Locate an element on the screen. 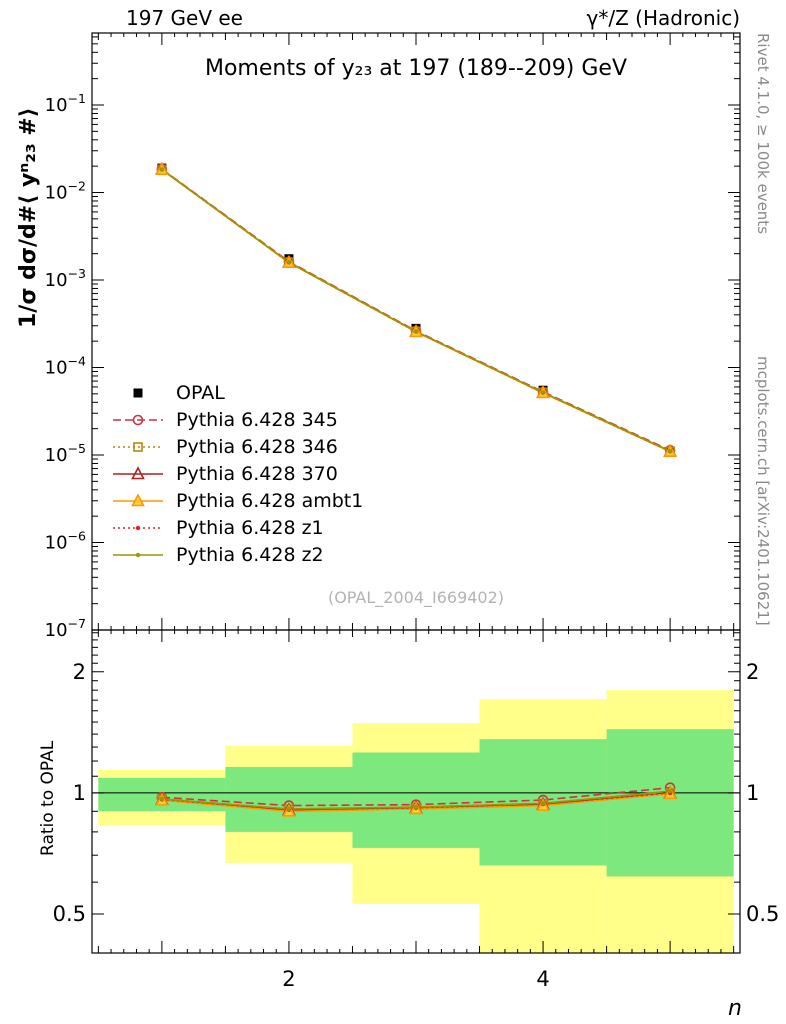  legend-item: Pythia 6.428 z2 is located at coordinates (237, 554).